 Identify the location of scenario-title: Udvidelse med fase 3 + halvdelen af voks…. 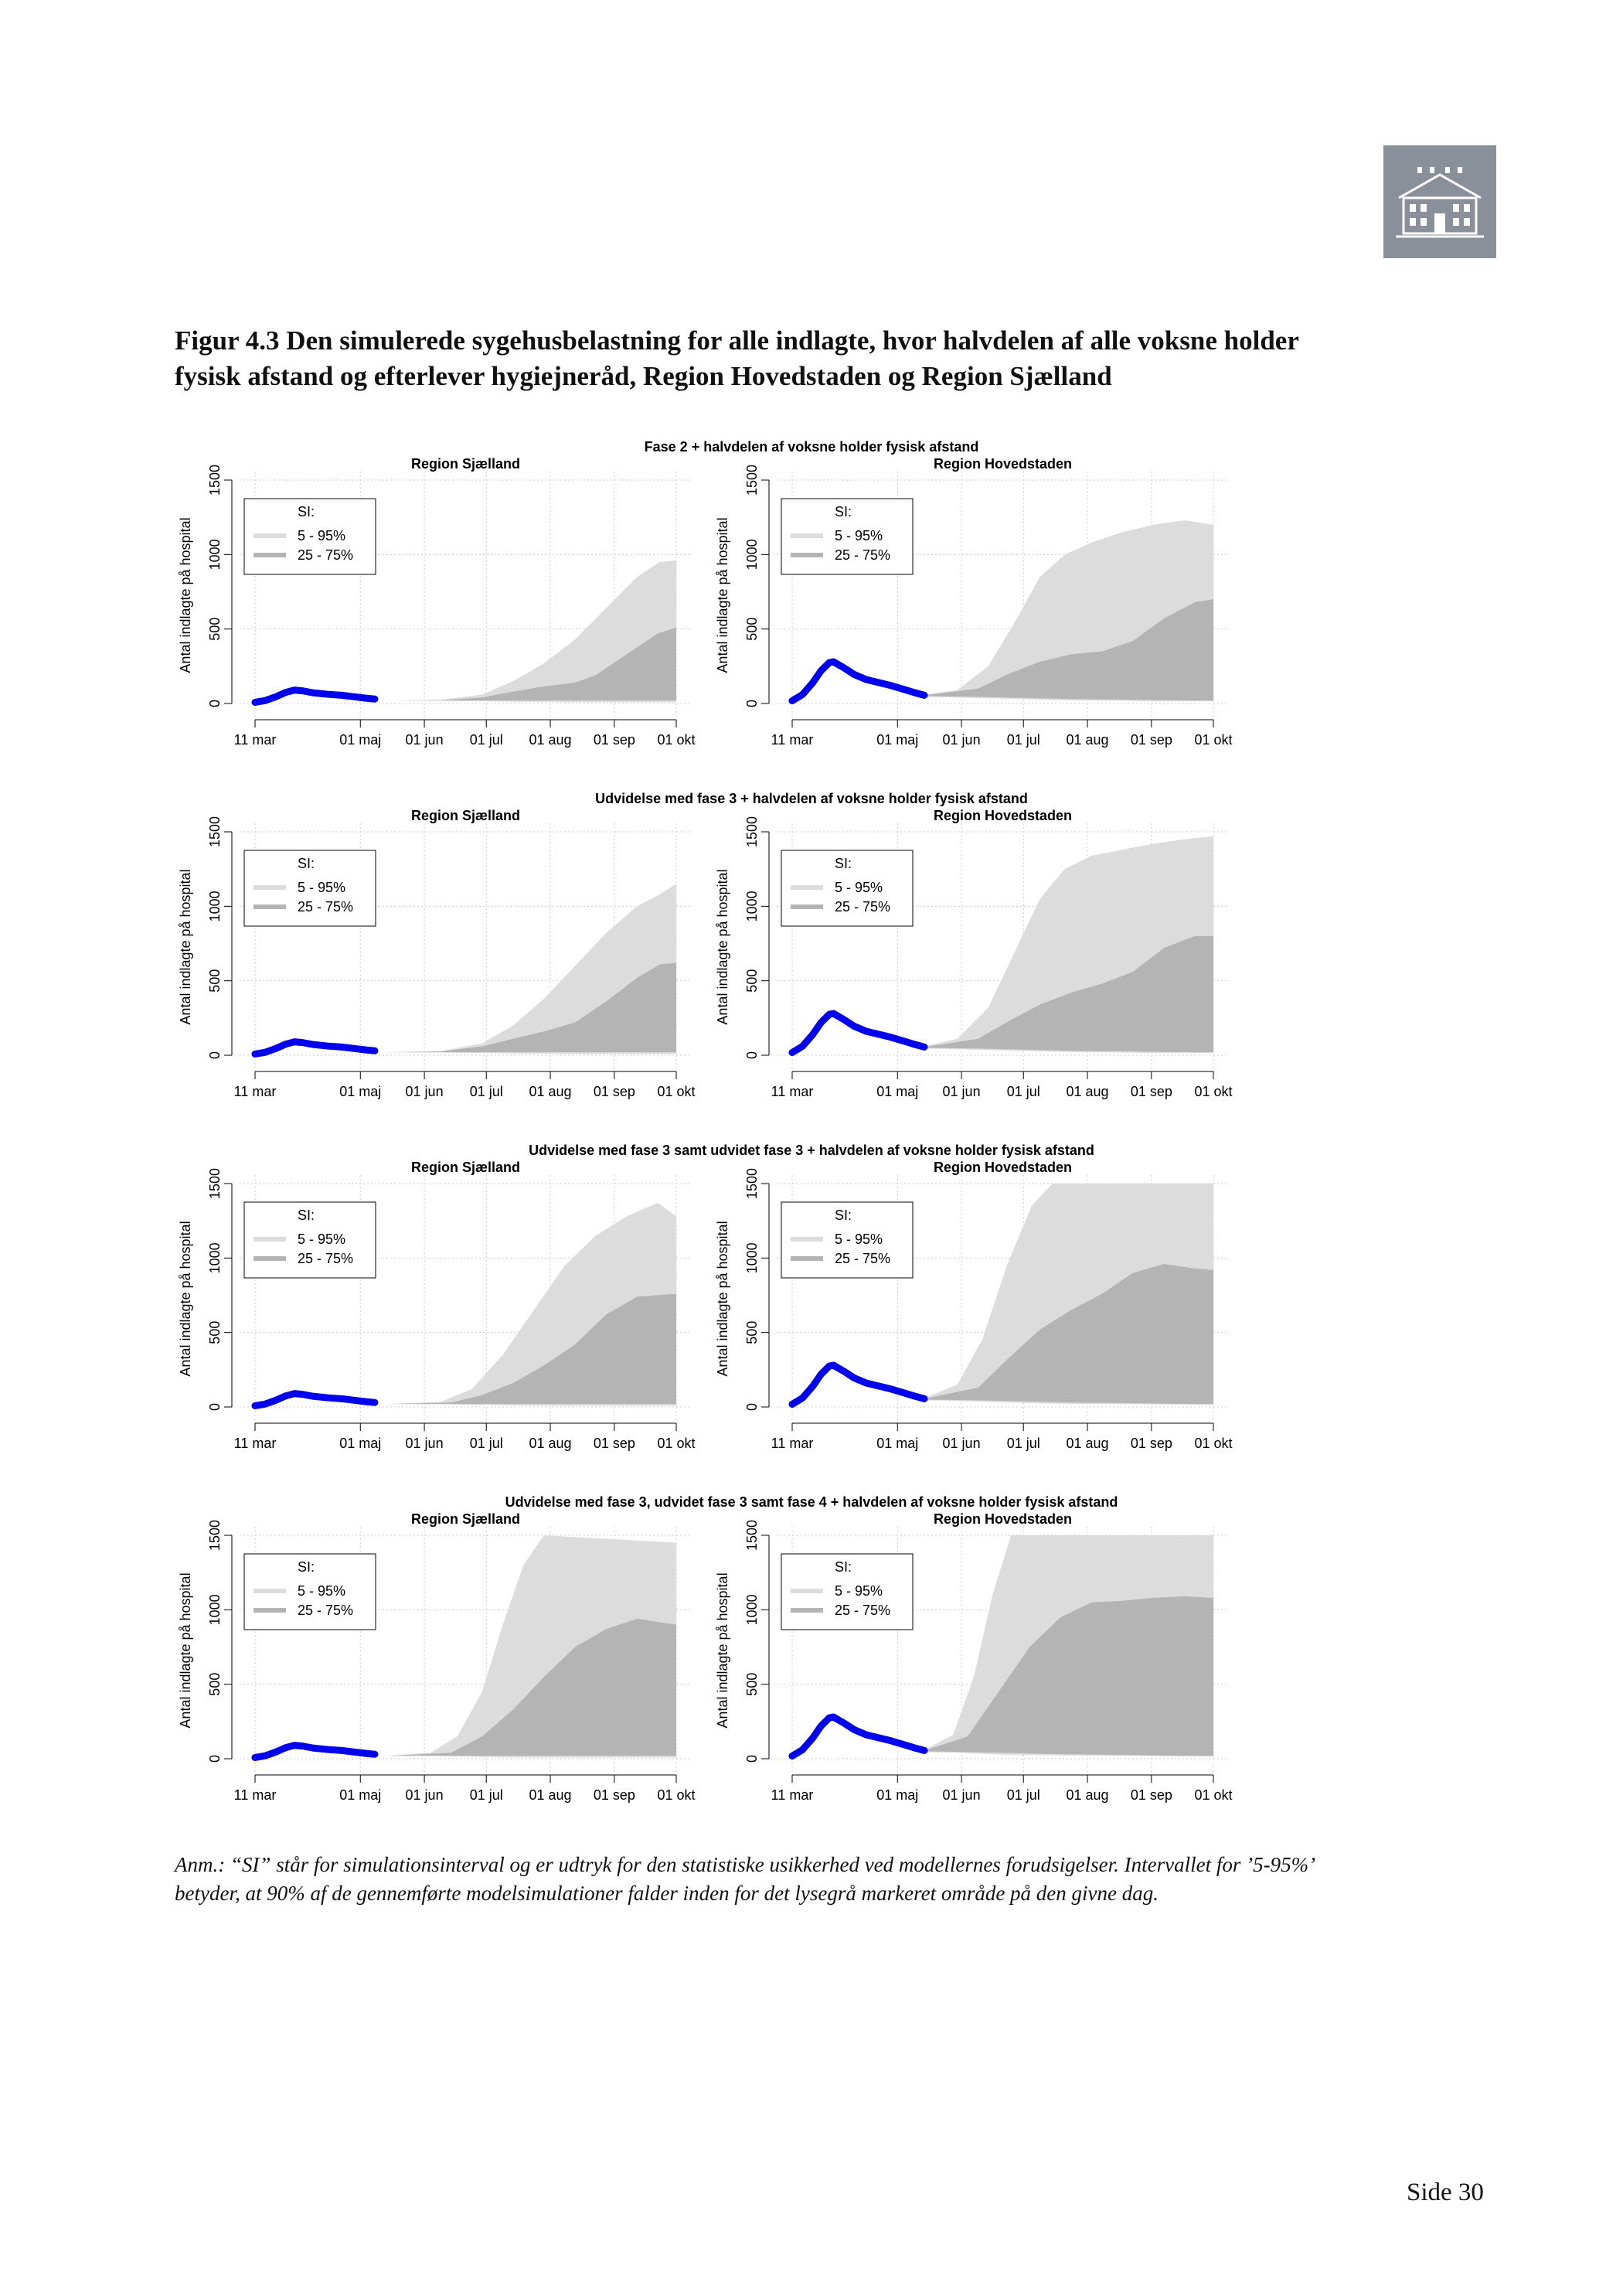
(811, 798).